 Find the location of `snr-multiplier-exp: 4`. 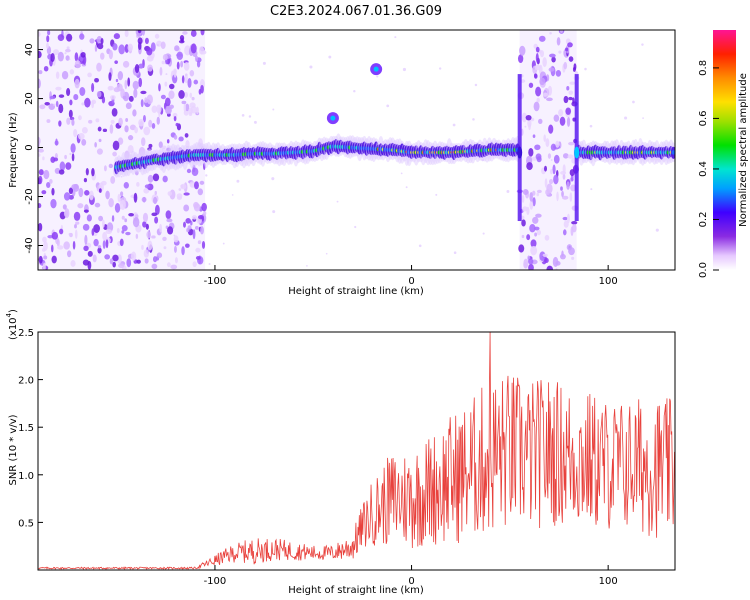

snr-multiplier-exp: 4 is located at coordinates (9, 314).